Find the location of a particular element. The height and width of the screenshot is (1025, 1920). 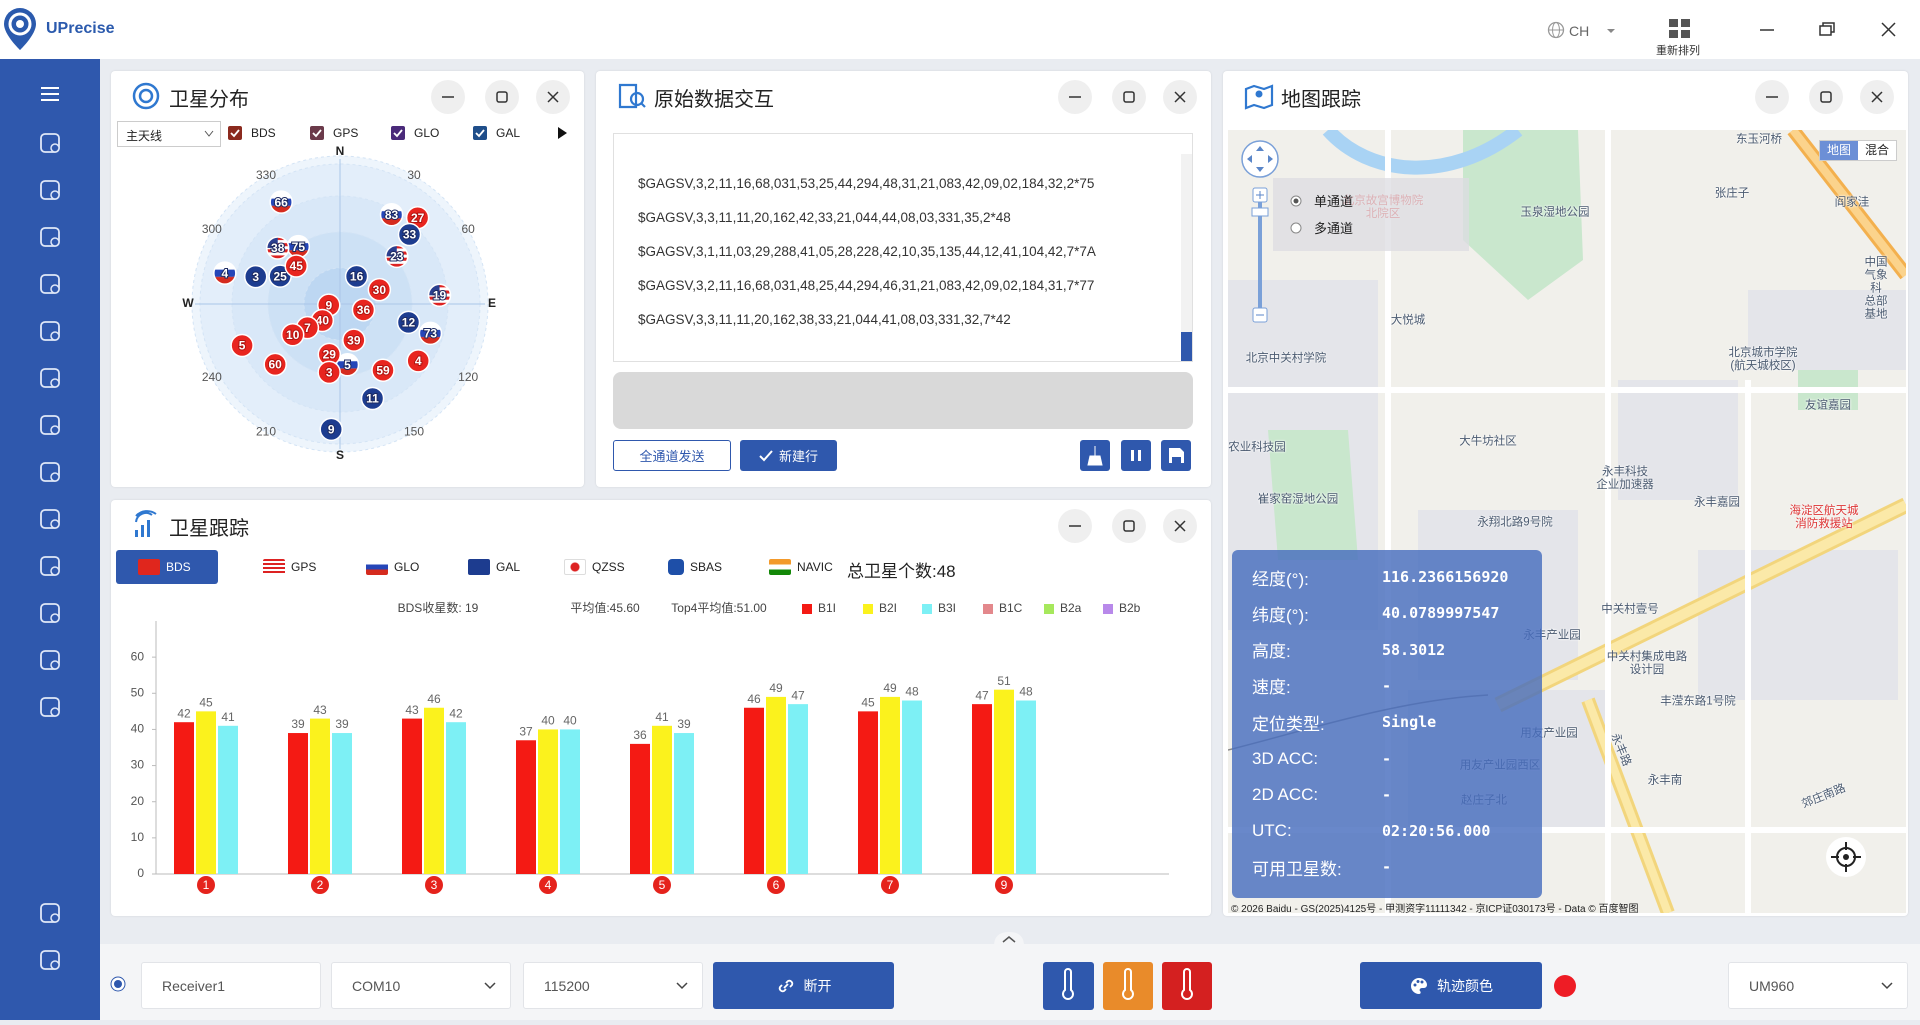

system-checkbox: BDS is located at coordinates (252, 133).